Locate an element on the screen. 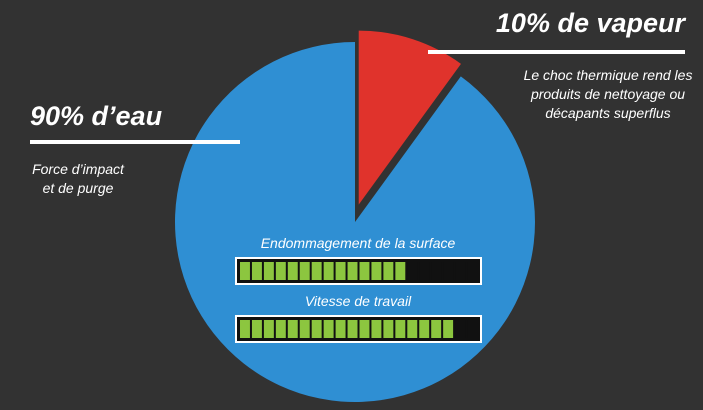 This screenshot has height=410, width=703. slice-description-steam-1: Le choc thermique rend les is located at coordinates (608, 75).